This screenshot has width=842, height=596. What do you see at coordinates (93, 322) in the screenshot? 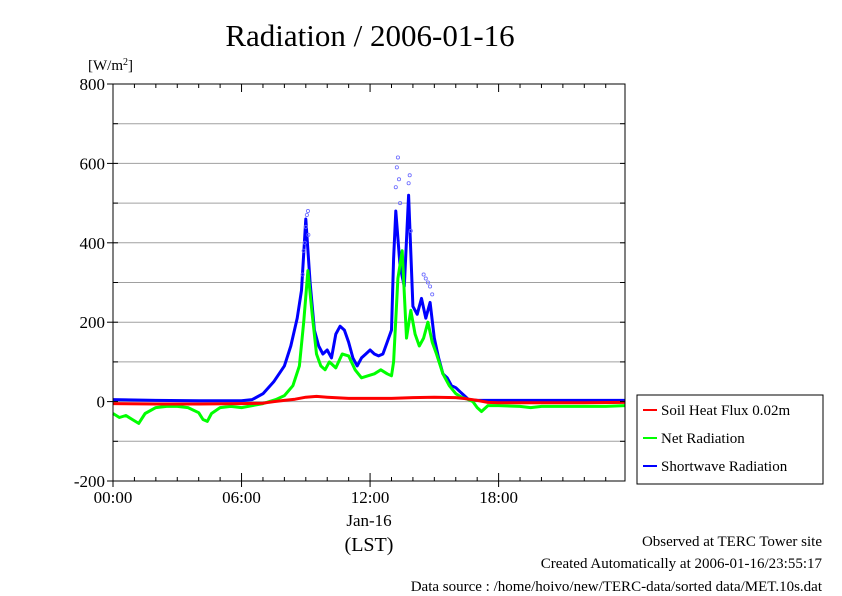
I see `y-tick-label: 200` at bounding box center [93, 322].